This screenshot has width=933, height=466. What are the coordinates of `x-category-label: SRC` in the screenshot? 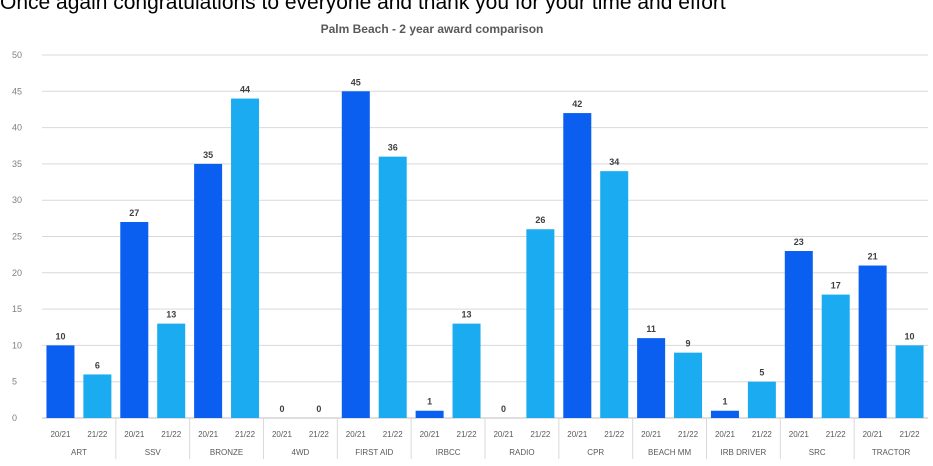 It's located at (817, 452).